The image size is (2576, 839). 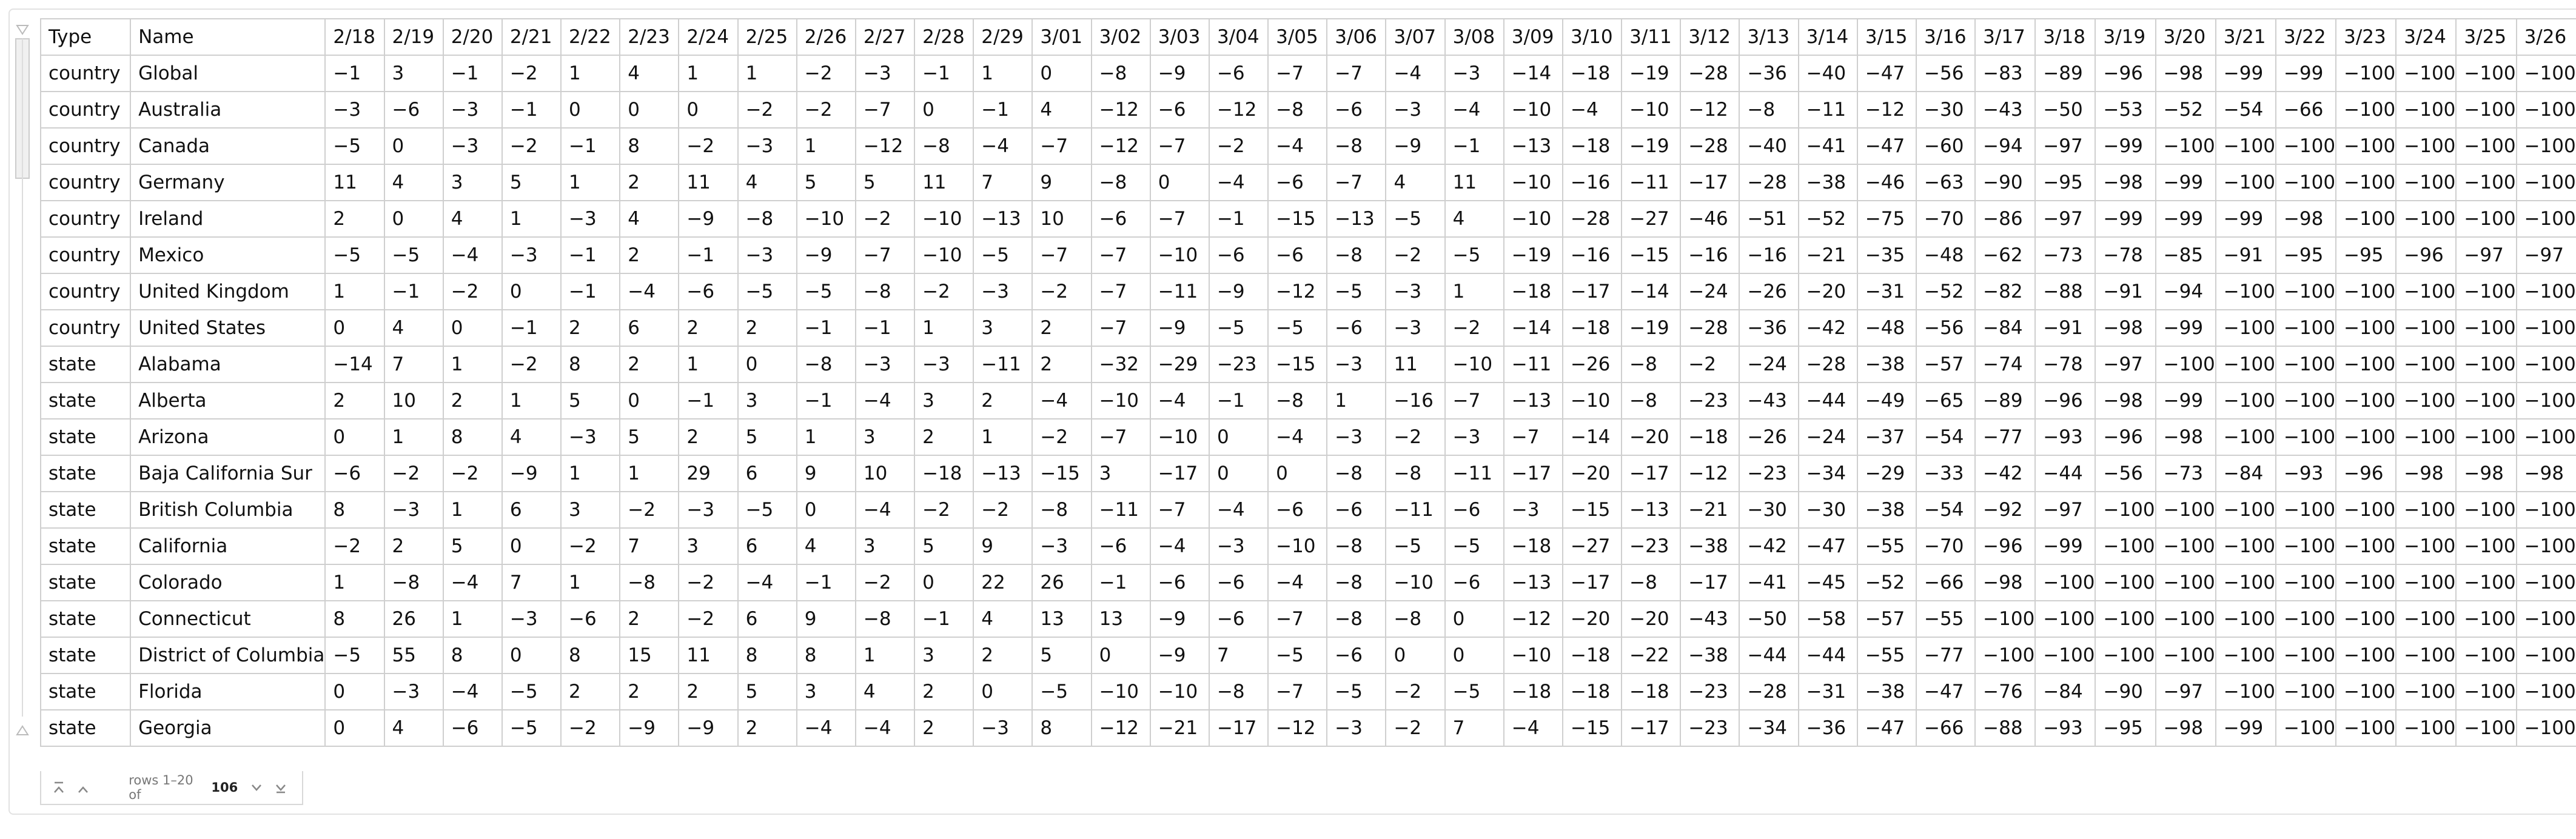 I want to click on header-cell: 3/15, so click(x=1886, y=37).